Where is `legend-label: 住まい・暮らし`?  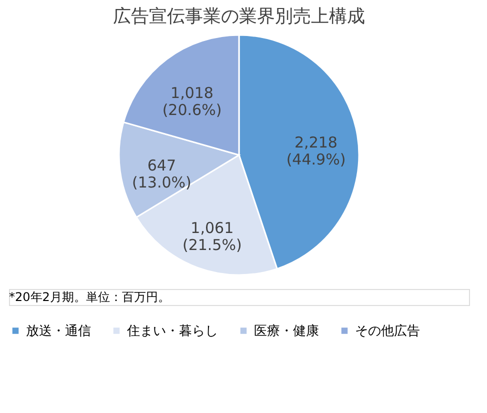 legend-label: 住まい・暮らし is located at coordinates (172, 331).